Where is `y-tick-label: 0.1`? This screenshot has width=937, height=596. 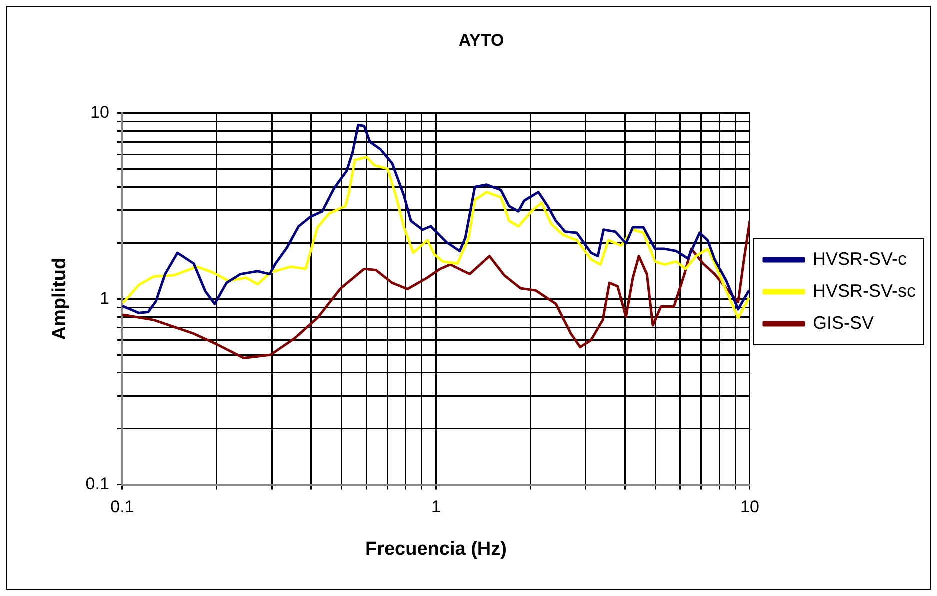 y-tick-label: 0.1 is located at coordinates (98, 484).